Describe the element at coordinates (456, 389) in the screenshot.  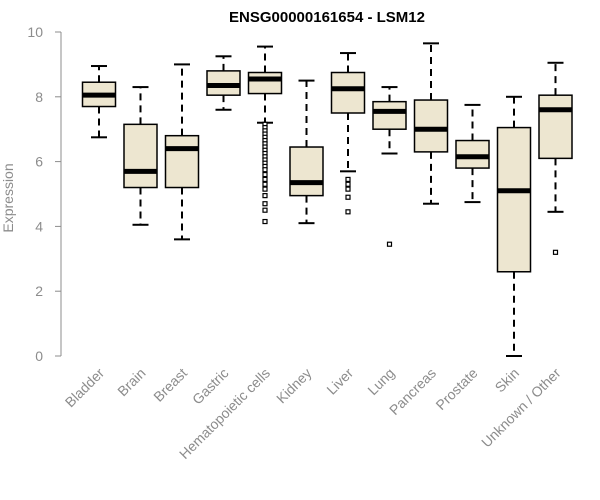
I see `x-category-label: Prostate` at that location.